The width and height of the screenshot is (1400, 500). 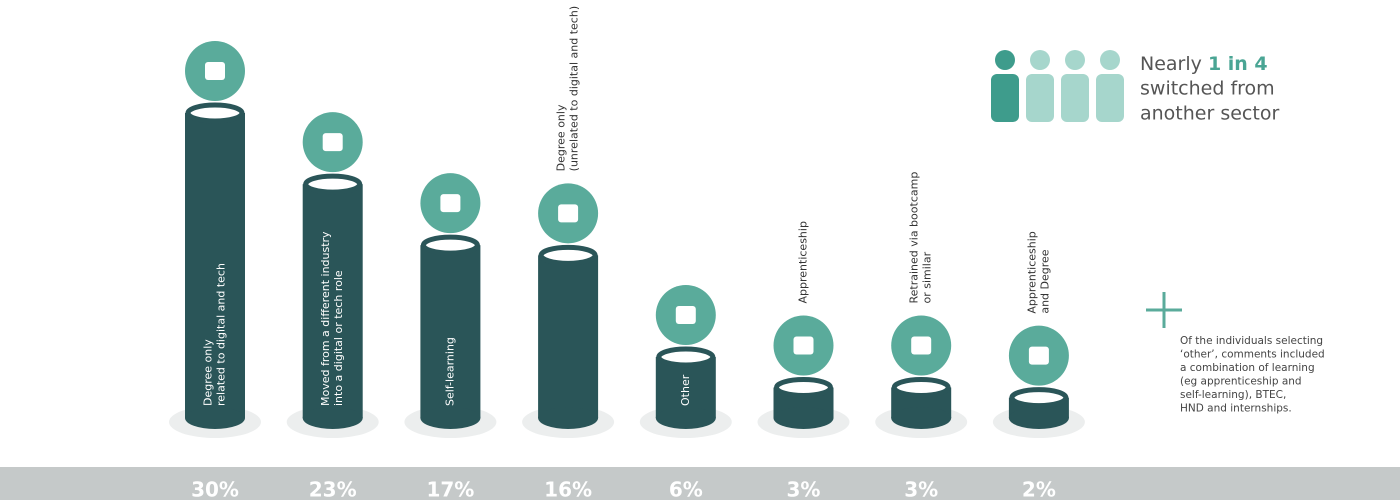 I want to click on value-label: 6%, so click(x=686, y=489).